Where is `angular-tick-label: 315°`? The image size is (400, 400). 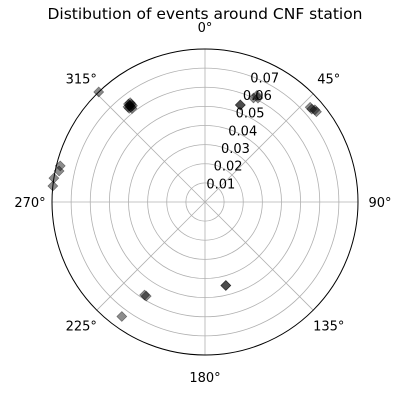
angular-tick-label: 315° is located at coordinates (81, 79).